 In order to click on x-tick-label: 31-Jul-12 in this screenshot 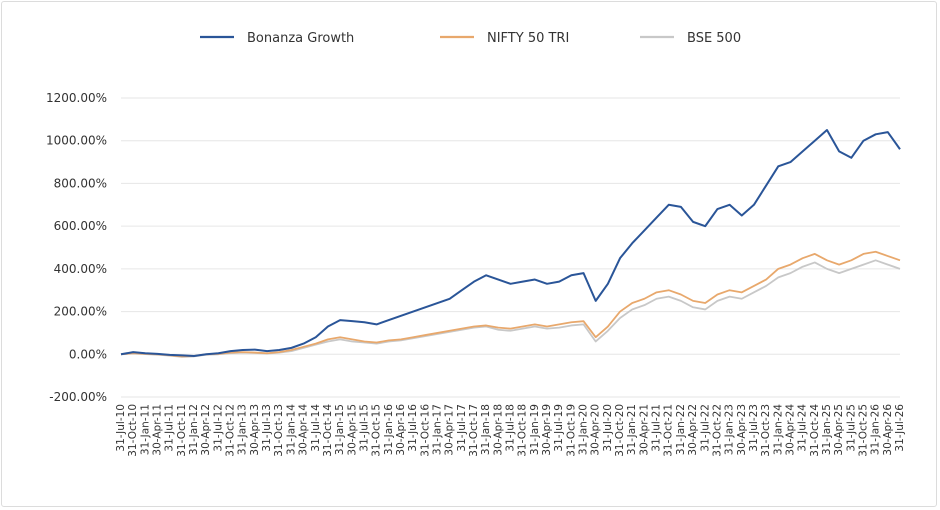, I will do `click(218, 428)`.